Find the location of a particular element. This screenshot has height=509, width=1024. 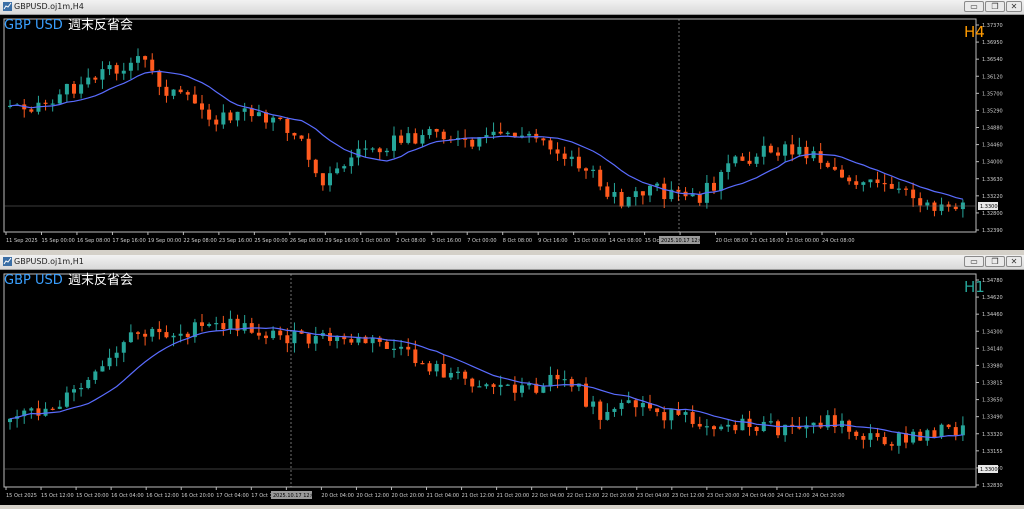

time-axis-label: 24 Oct 20:00 is located at coordinates (828, 496).